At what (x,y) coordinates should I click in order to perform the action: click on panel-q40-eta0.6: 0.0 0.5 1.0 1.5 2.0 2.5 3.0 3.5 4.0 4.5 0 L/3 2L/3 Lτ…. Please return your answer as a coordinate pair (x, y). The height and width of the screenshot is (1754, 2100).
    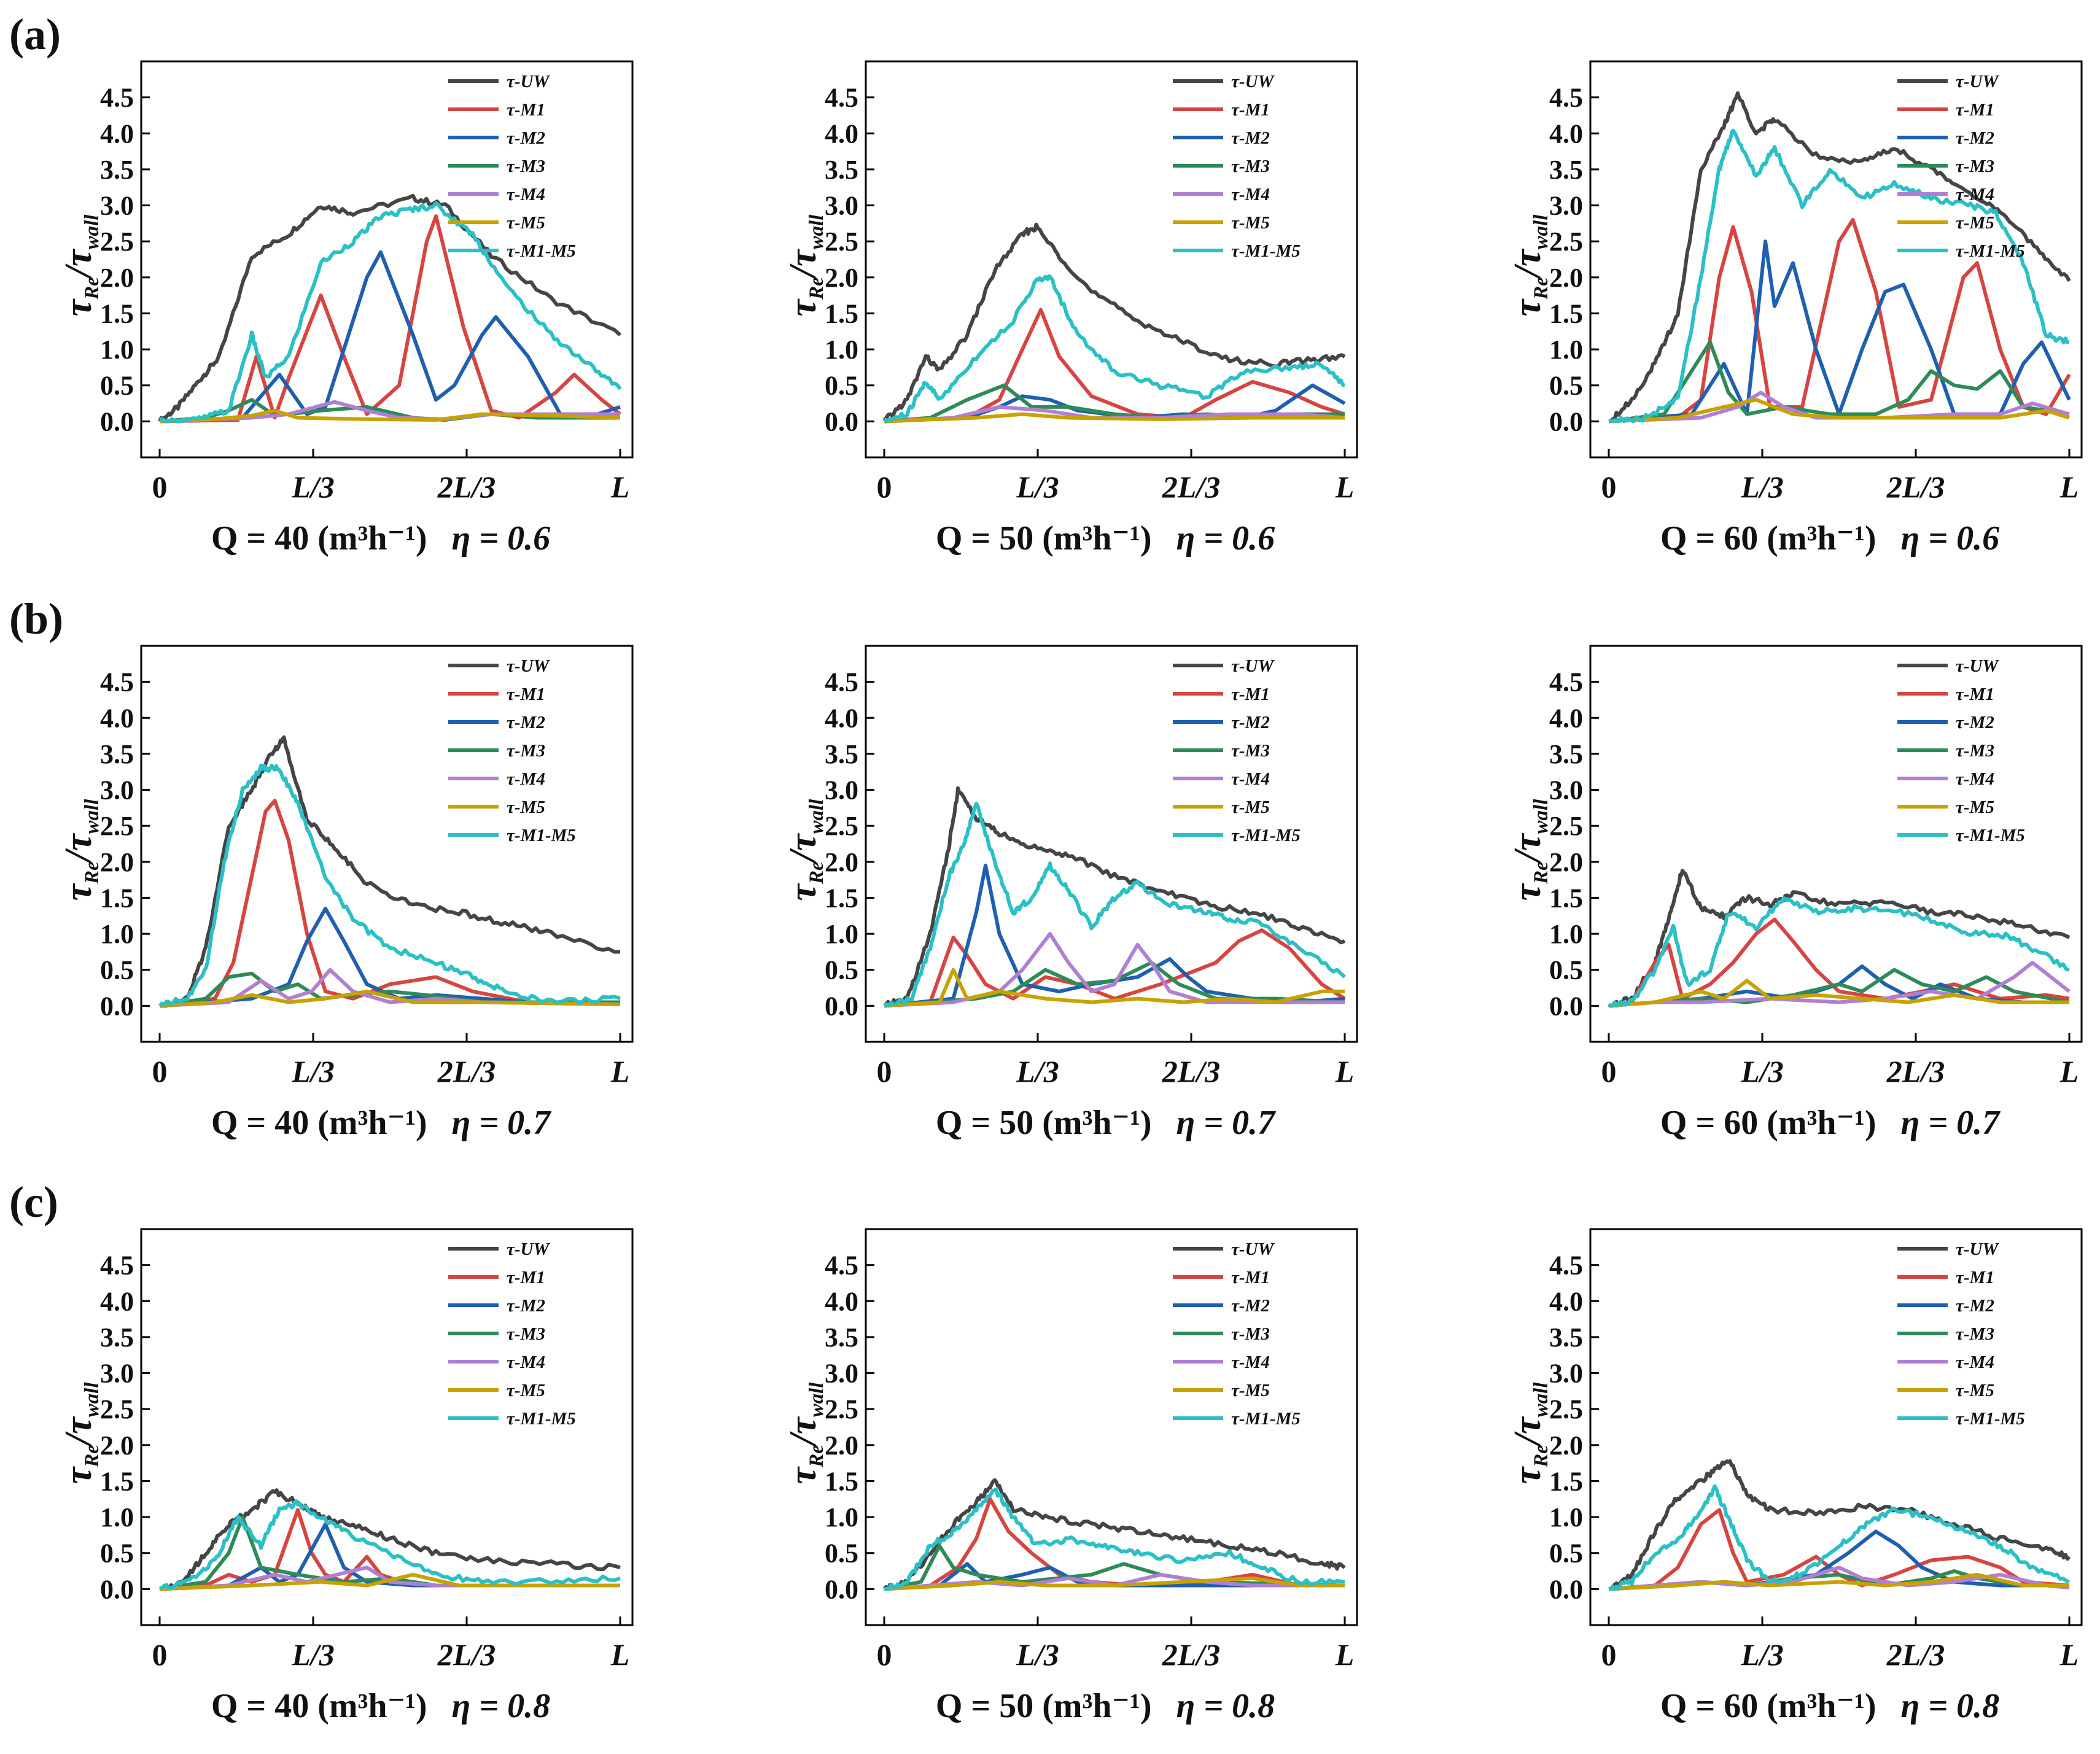
    Looking at the image, I should click on (346, 309).